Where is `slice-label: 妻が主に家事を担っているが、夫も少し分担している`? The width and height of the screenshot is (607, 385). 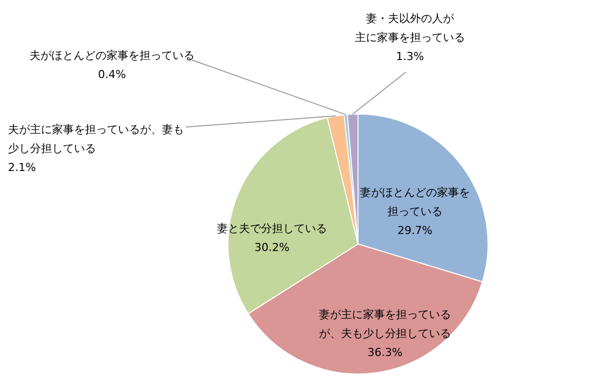
slice-label: 妻が主に家事を担っているが、夫も少し分担している is located at coordinates (385, 324).